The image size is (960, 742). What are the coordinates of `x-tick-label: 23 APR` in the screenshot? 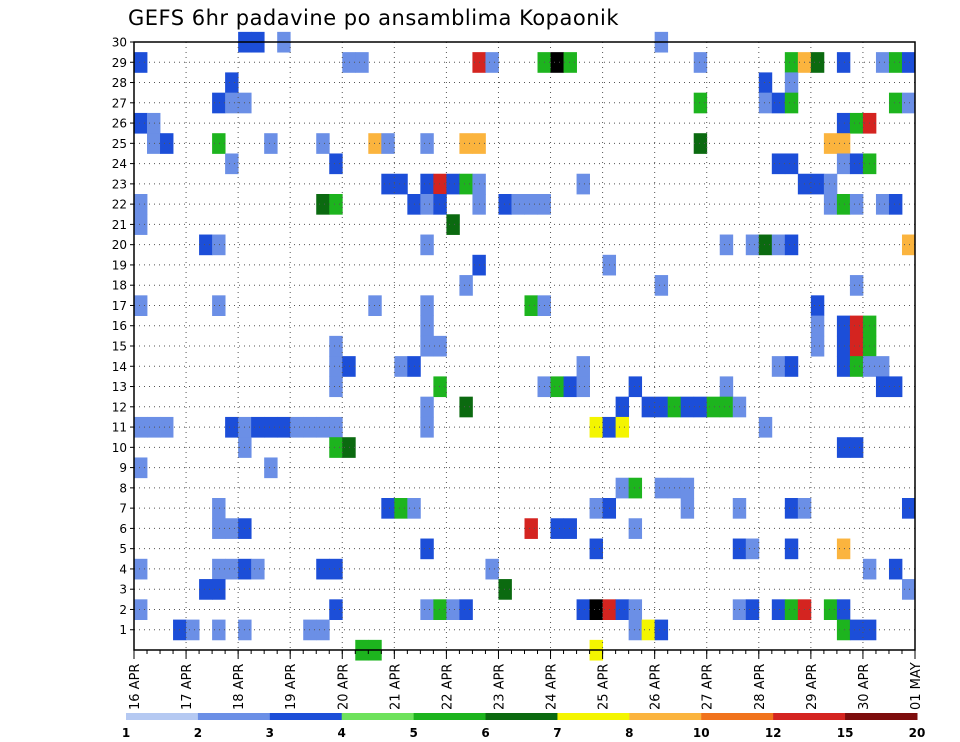 It's located at (499, 687).